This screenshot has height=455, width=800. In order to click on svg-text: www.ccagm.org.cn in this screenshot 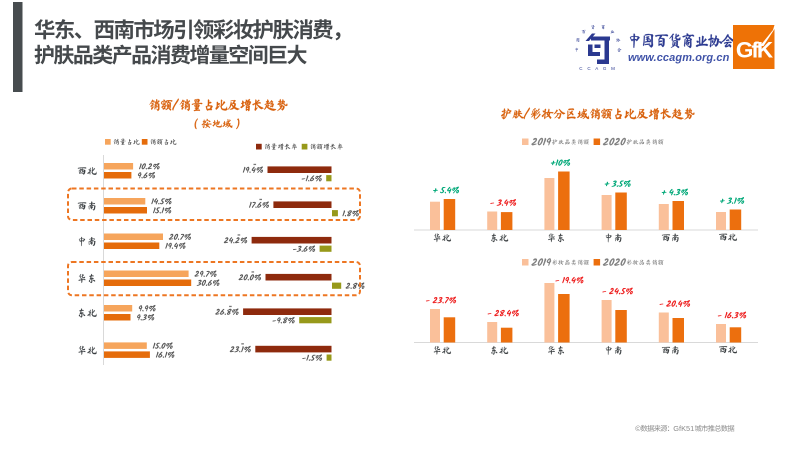, I will do `click(679, 58)`.